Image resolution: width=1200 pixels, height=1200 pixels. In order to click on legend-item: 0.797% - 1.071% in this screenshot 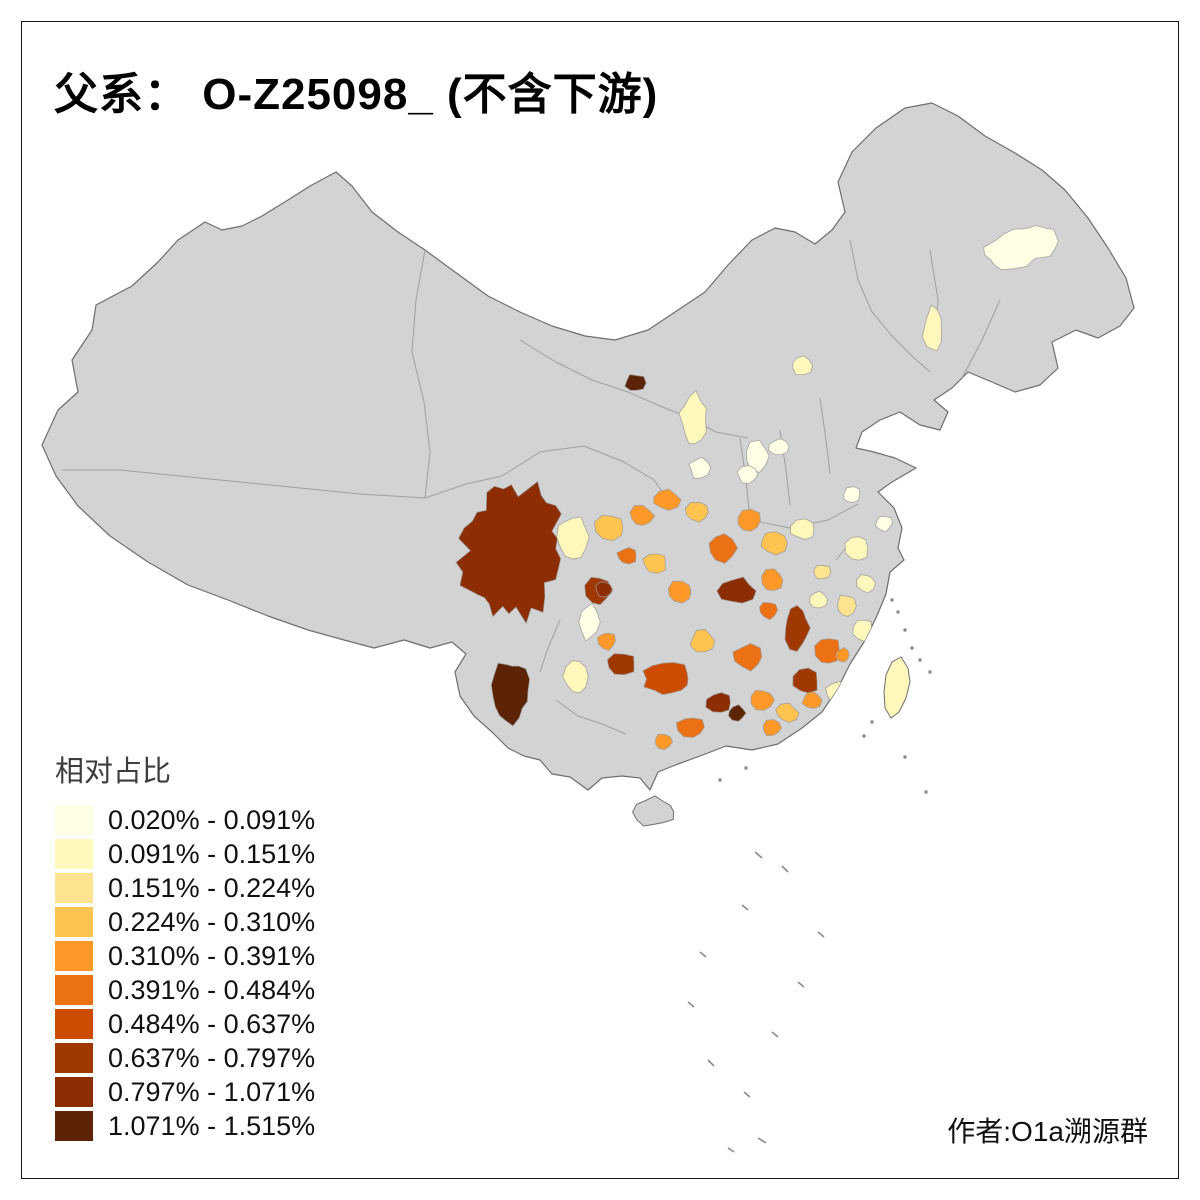, I will do `click(185, 1092)`.